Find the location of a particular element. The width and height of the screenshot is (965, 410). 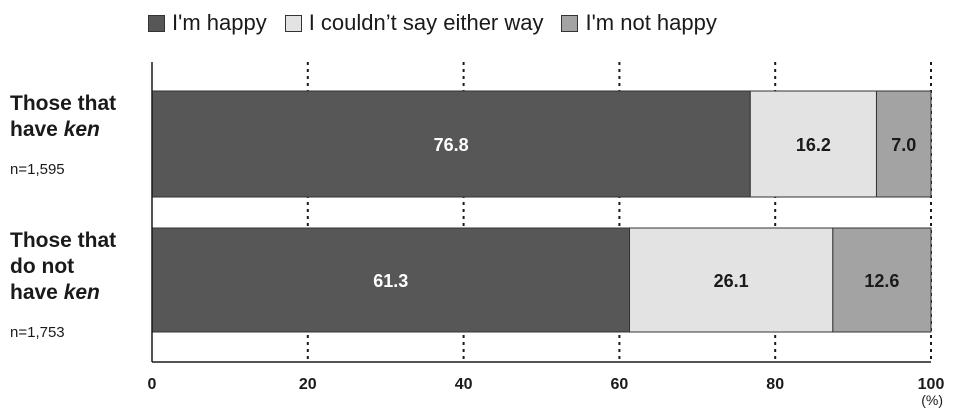

legend-swatch-not-happy is located at coordinates (570, 23).